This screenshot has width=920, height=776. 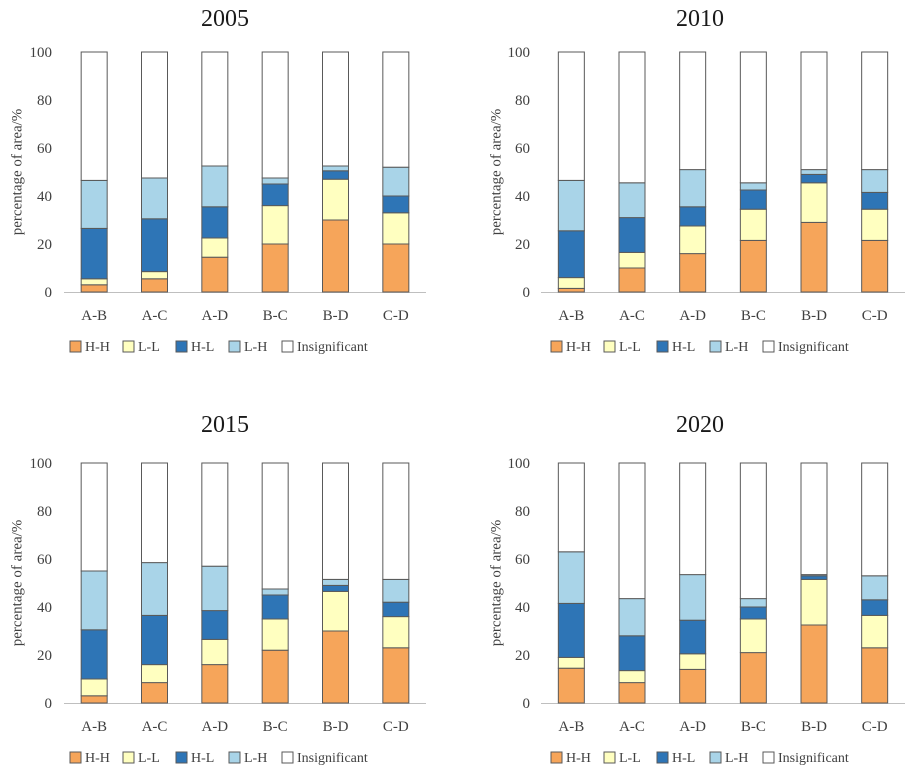 I want to click on bar-segment-A-D-l-h, so click(x=693, y=597).